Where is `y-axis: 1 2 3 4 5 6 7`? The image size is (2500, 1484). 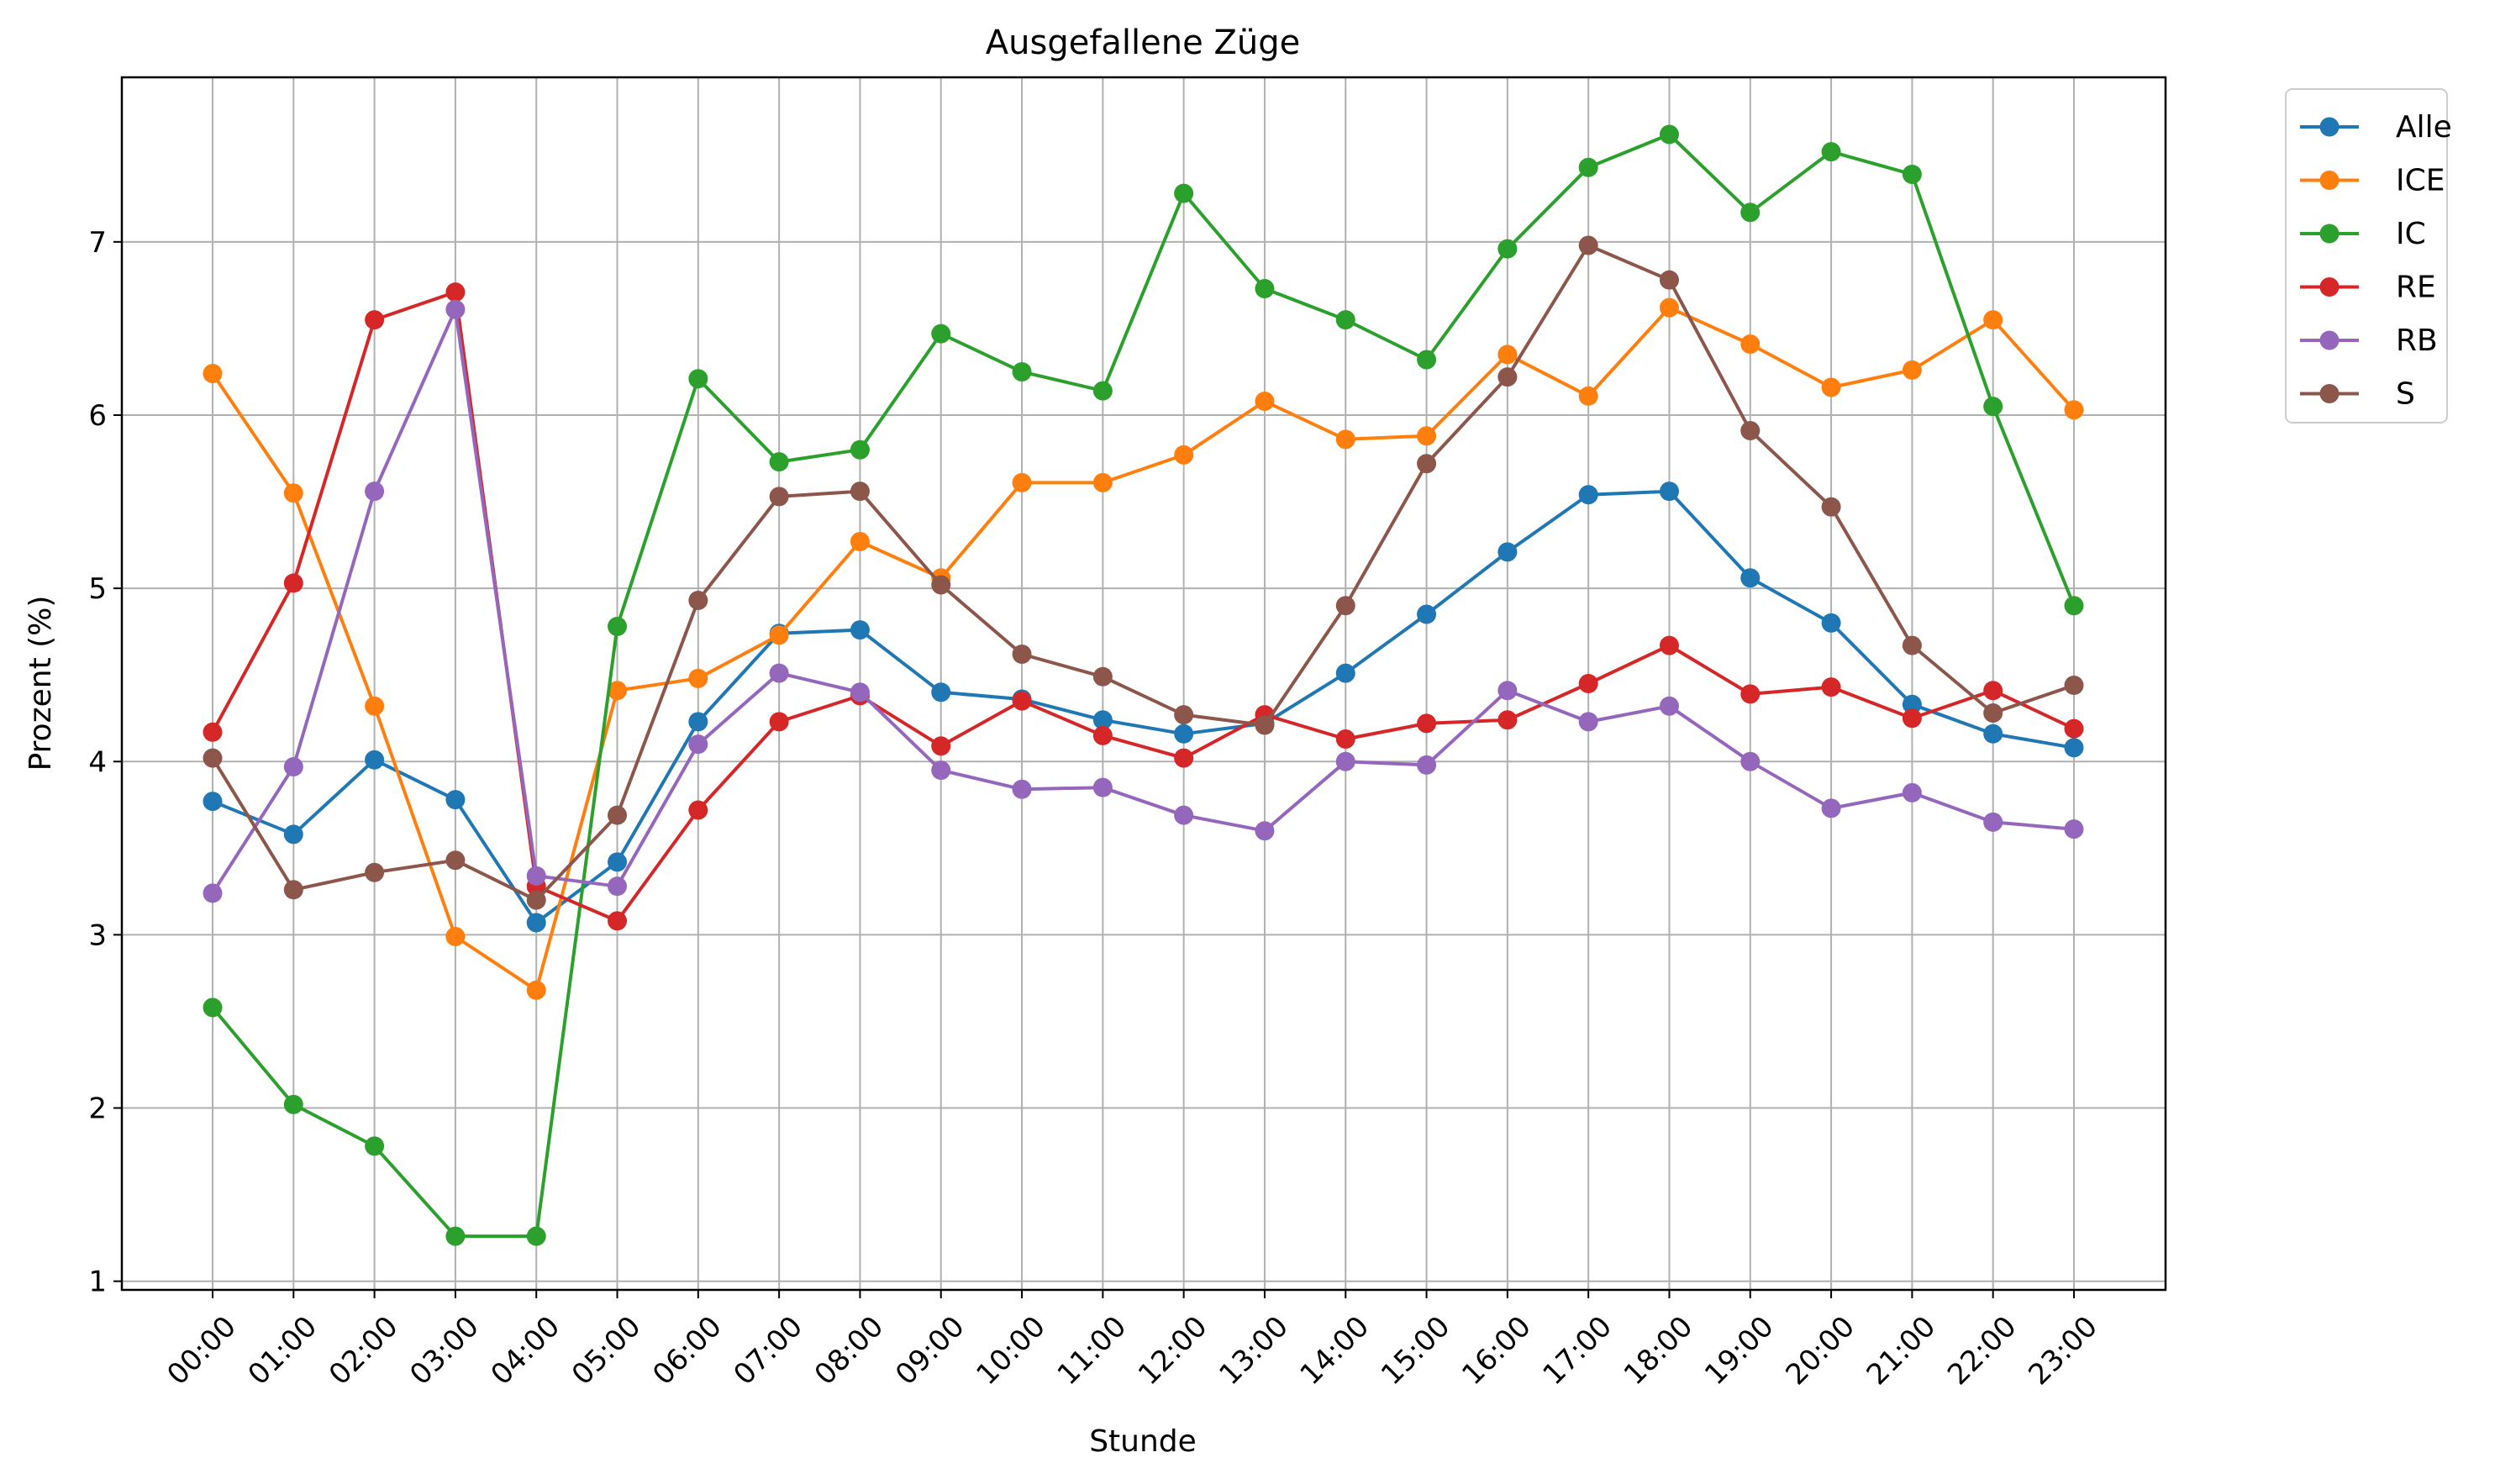 y-axis: 1 2 3 4 5 6 7 is located at coordinates (105, 763).